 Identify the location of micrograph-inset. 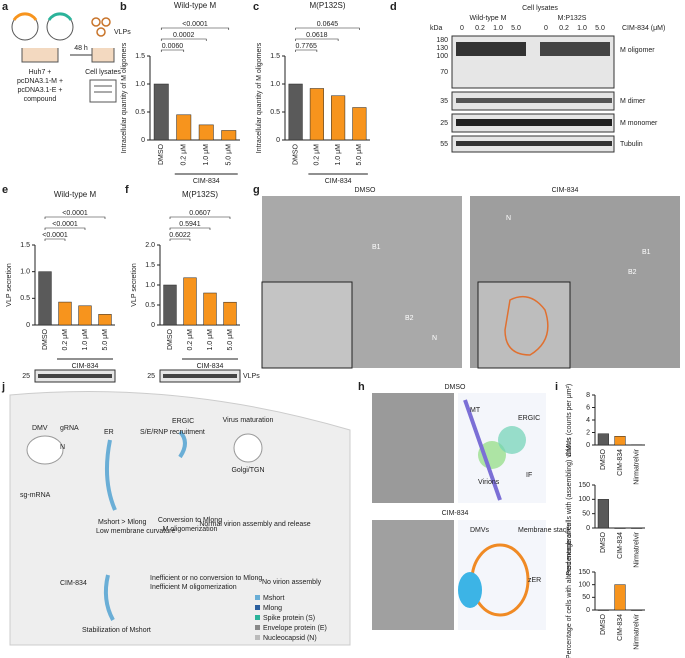
(307, 325).